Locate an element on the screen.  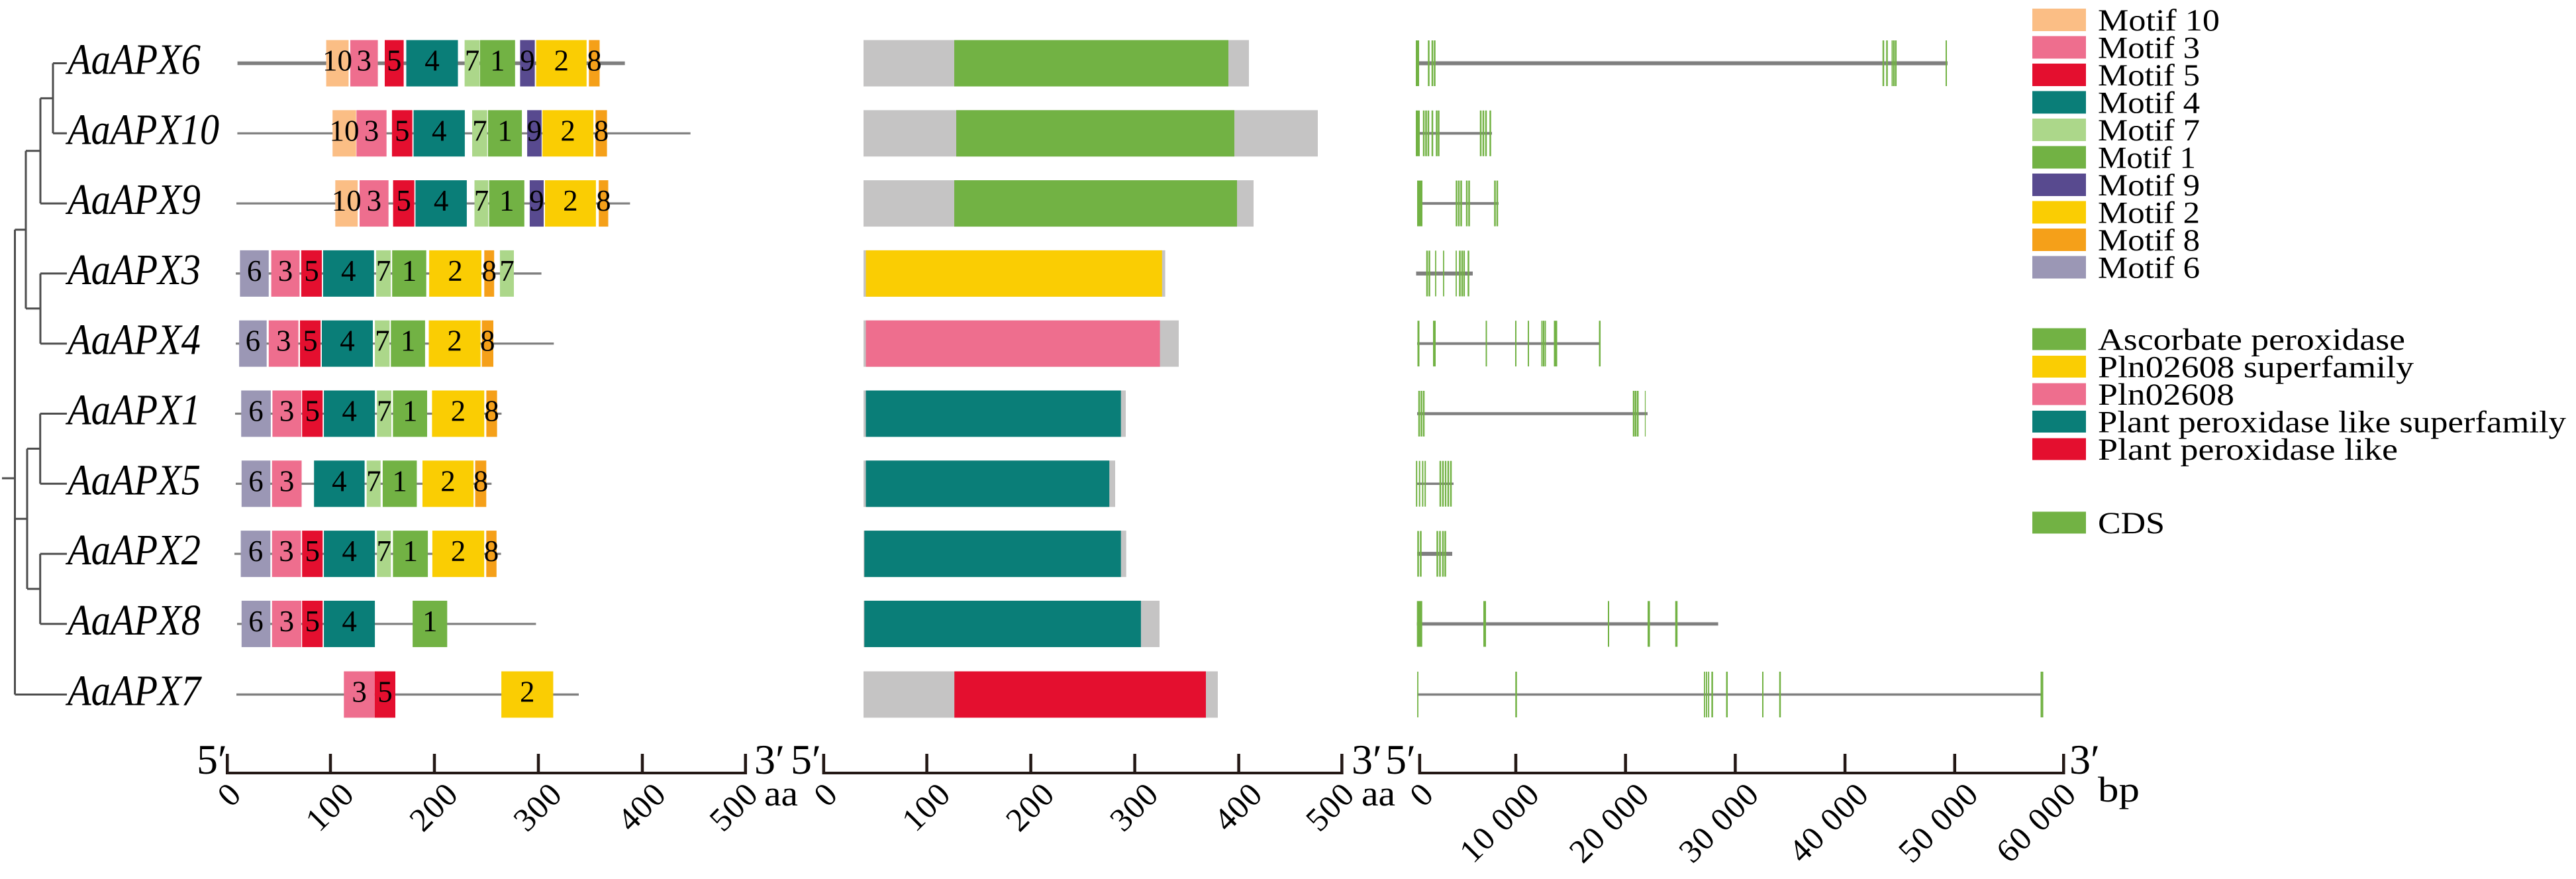
svg-text: Motif 10 is located at coordinates (2159, 20).